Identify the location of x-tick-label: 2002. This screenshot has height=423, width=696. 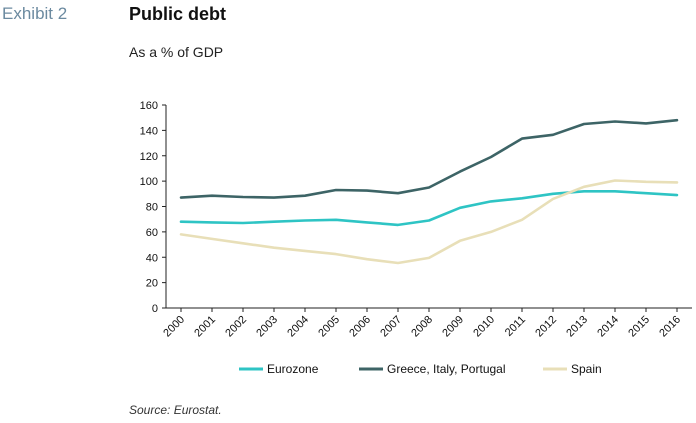
(236, 327).